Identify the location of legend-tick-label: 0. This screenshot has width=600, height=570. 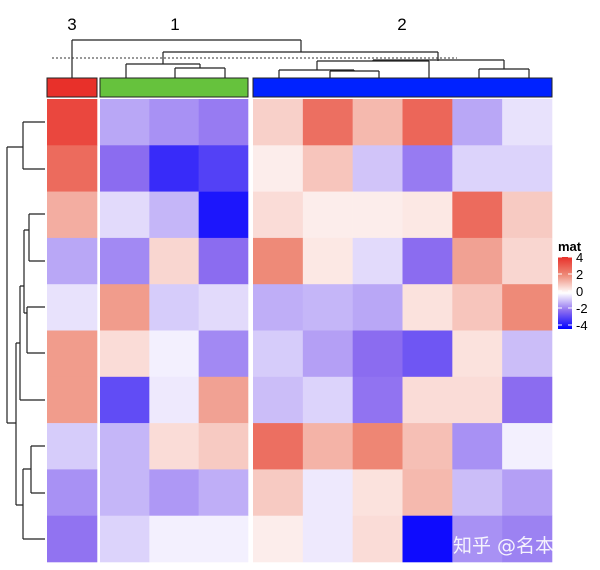
(579, 291).